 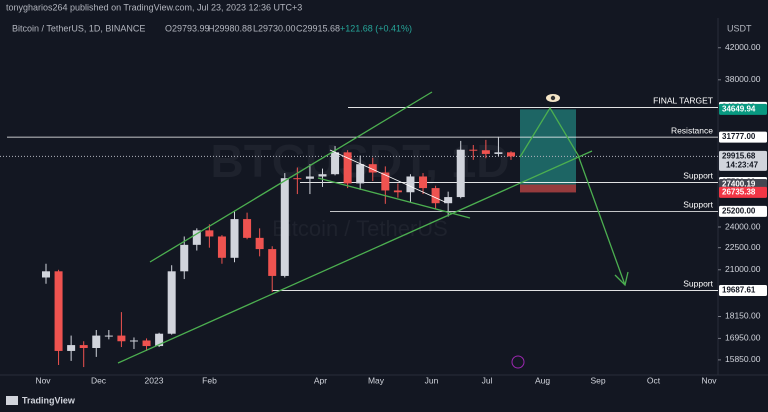 What do you see at coordinates (12, 400) in the screenshot?
I see `logo` at bounding box center [12, 400].